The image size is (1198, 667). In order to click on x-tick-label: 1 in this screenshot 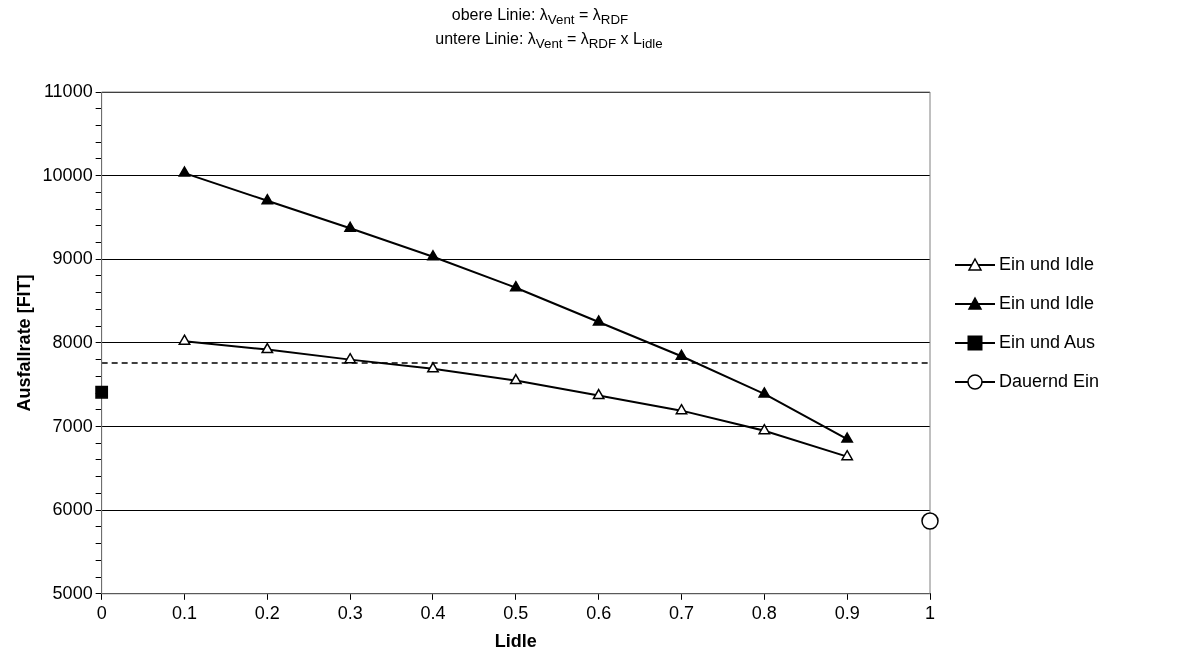, I will do `click(930, 612)`.